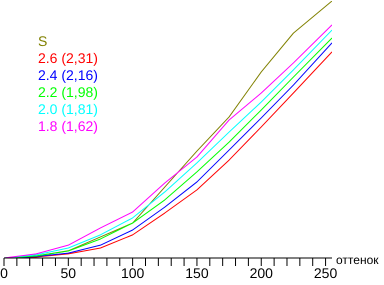 This screenshot has height=285, width=384. I want to click on x-tick-label: 200, so click(262, 272).